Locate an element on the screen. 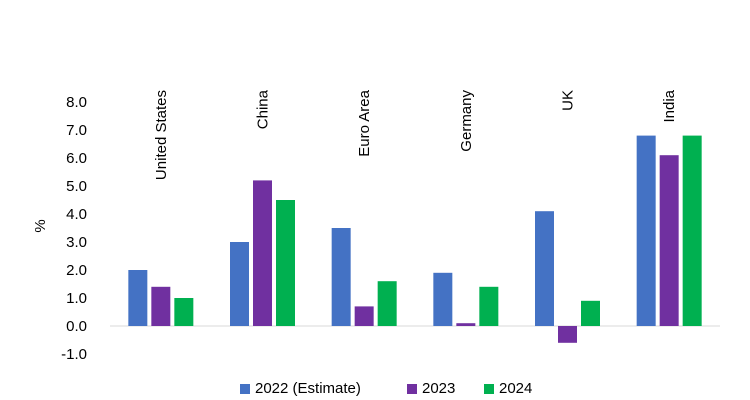  bar-china-2024 is located at coordinates (285, 263).